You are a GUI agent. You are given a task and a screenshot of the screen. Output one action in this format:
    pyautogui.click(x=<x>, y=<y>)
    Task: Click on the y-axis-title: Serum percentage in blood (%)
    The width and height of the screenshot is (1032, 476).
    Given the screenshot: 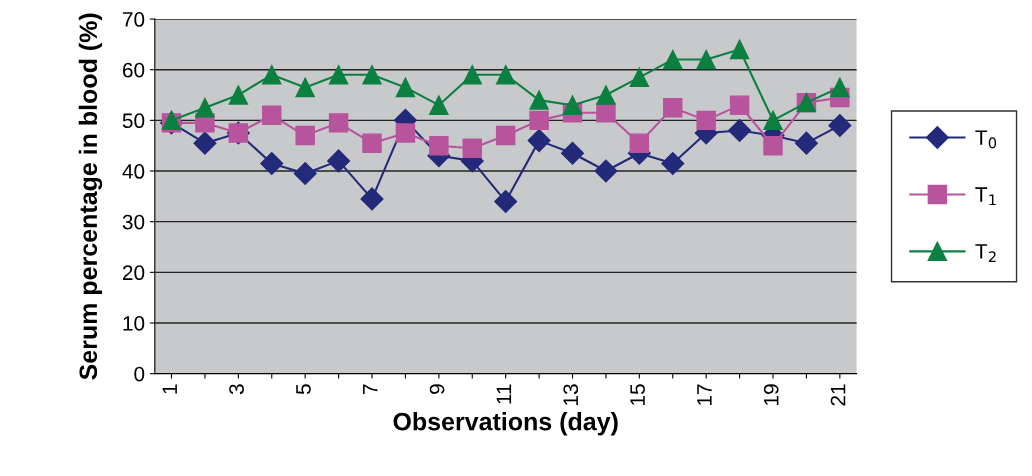 What is the action you would take?
    pyautogui.click(x=90, y=196)
    